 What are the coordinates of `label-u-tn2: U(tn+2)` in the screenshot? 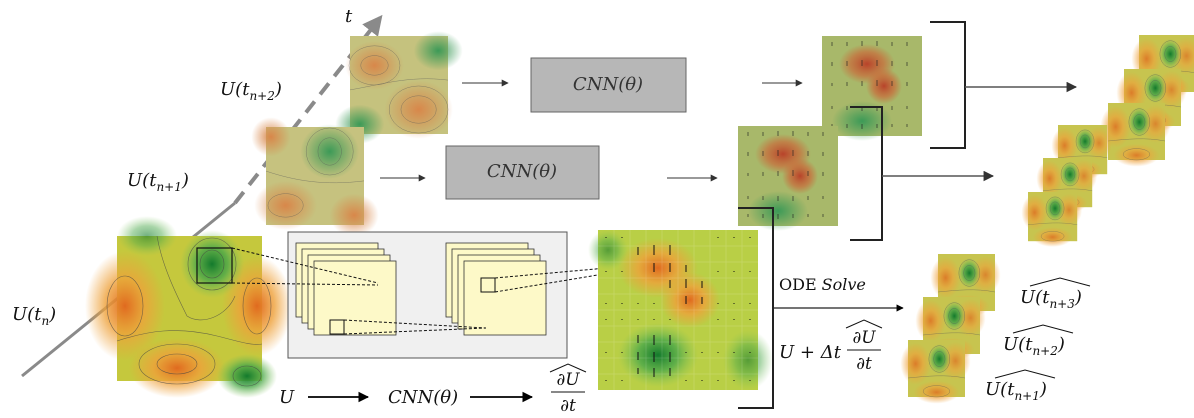 It's located at (251, 91).